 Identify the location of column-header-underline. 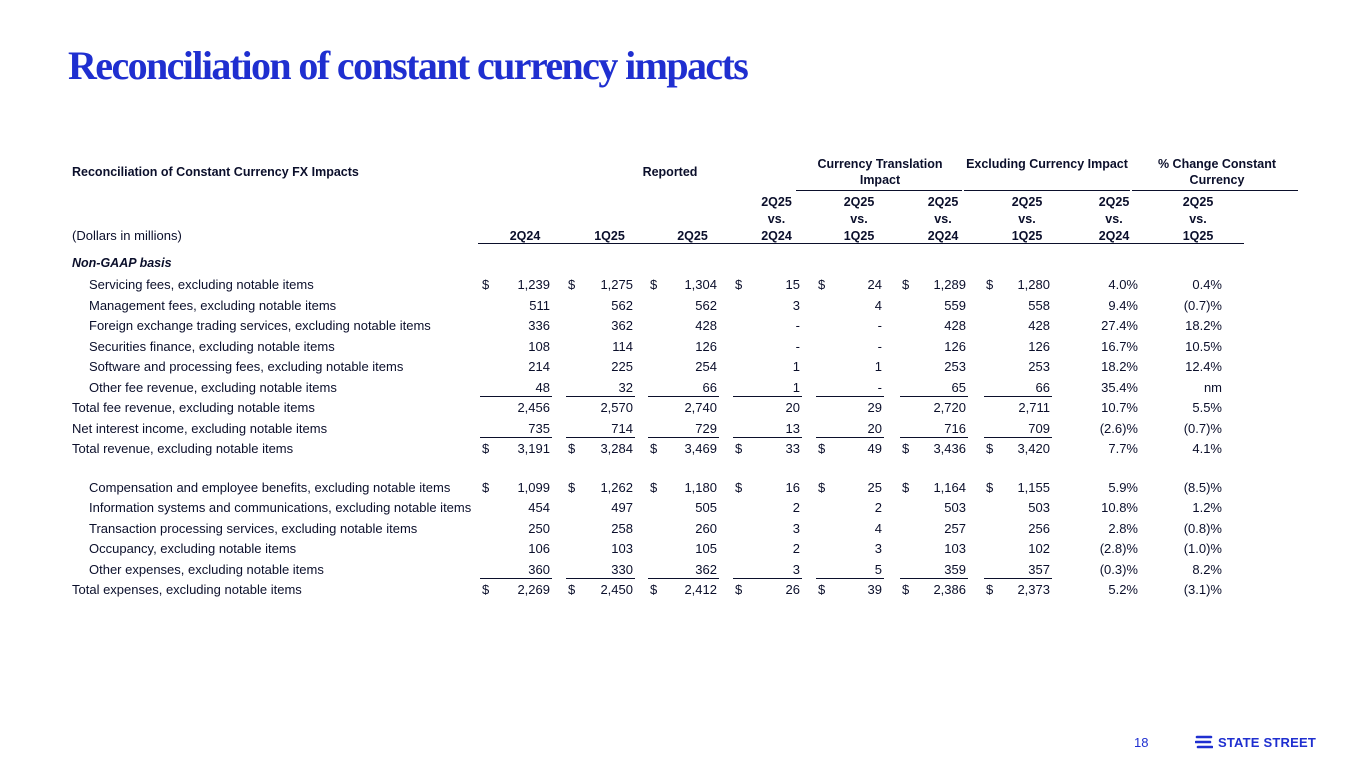
(1198, 243).